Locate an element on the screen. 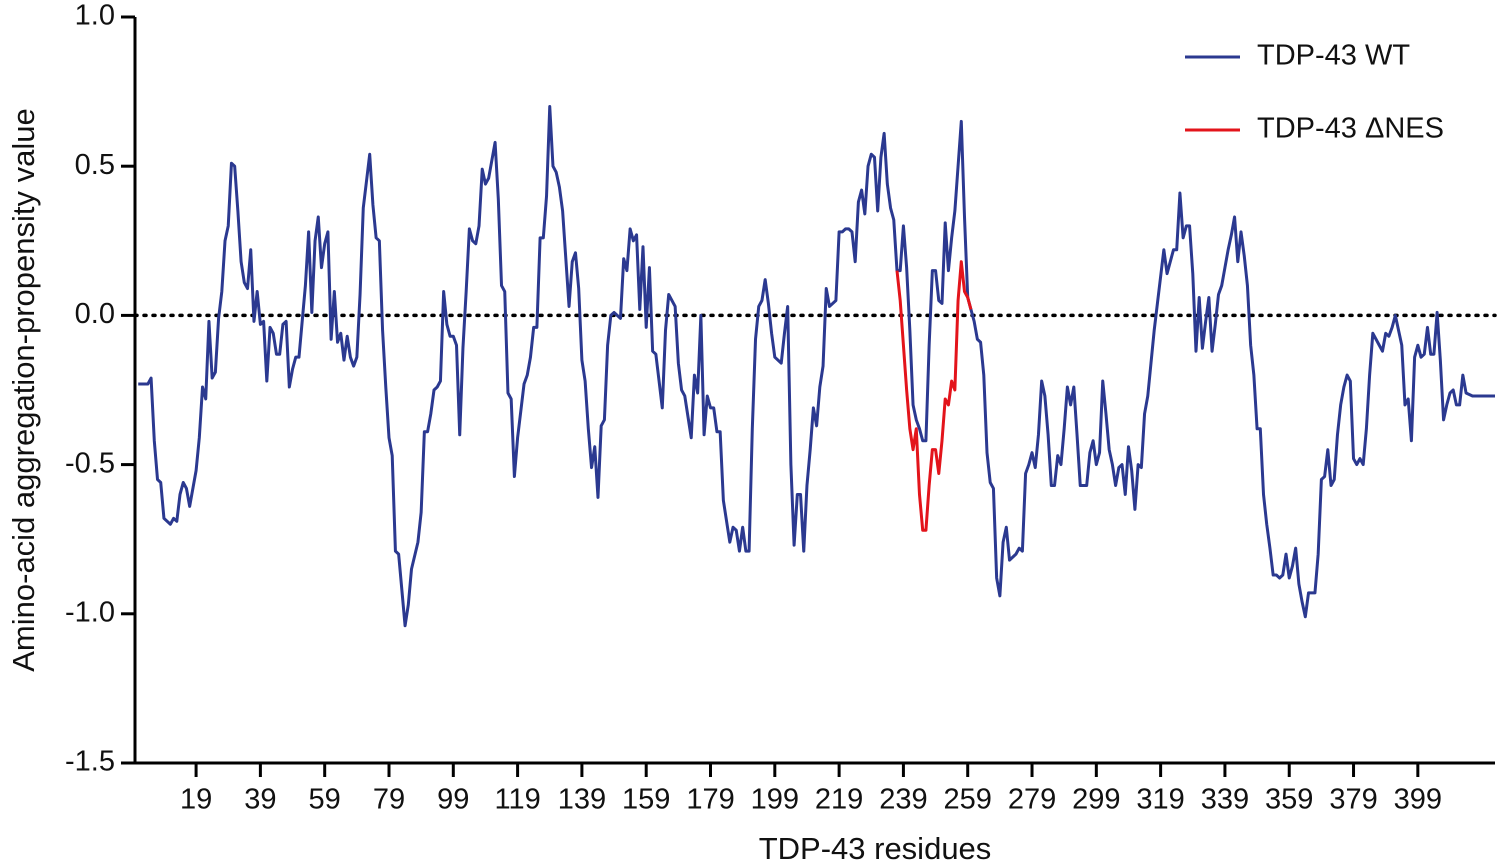 The image size is (1500, 867). x-tick-label: 139 is located at coordinates (582, 800).